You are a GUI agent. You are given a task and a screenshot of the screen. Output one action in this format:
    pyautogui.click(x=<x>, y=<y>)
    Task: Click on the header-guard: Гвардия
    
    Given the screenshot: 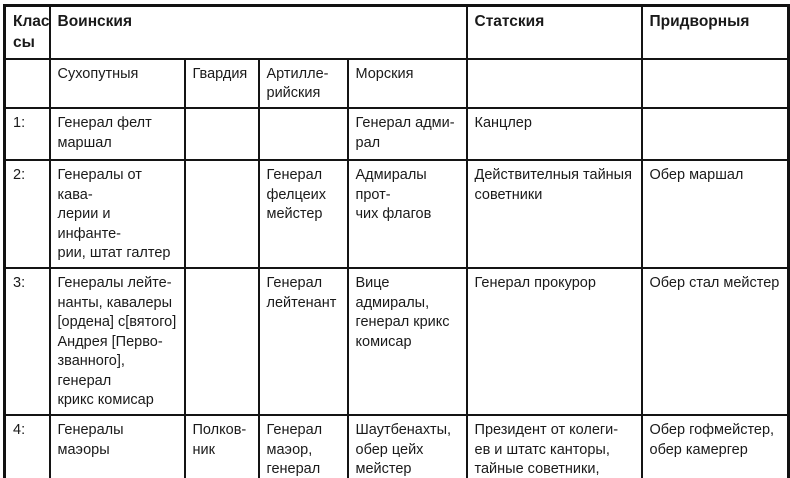 What is the action you would take?
    pyautogui.click(x=221, y=83)
    